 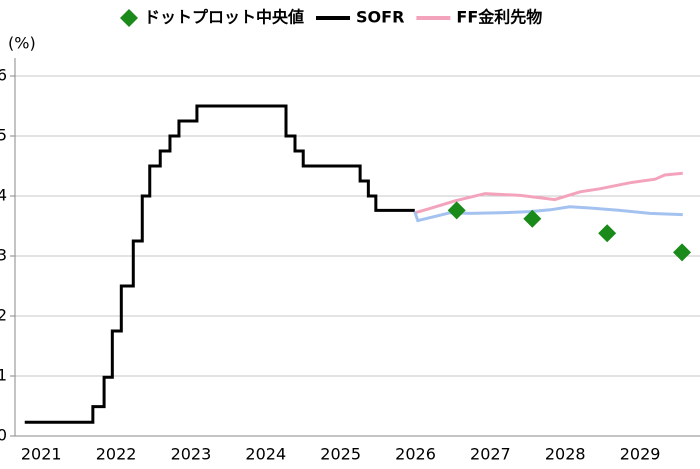 What do you see at coordinates (3, 435) in the screenshot?
I see `y-tick-label: 0` at bounding box center [3, 435].